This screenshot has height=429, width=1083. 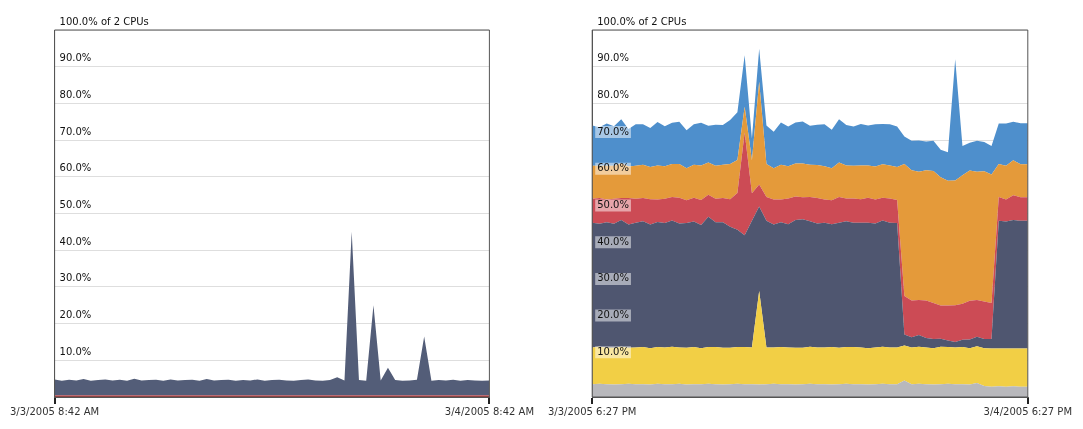 What do you see at coordinates (55, 411) in the screenshot?
I see `x-tick-label: 3/3/2005 8:42 AM` at bounding box center [55, 411].